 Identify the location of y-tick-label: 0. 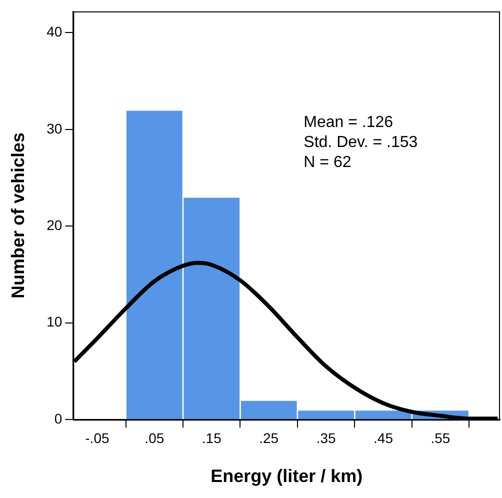
(58, 418).